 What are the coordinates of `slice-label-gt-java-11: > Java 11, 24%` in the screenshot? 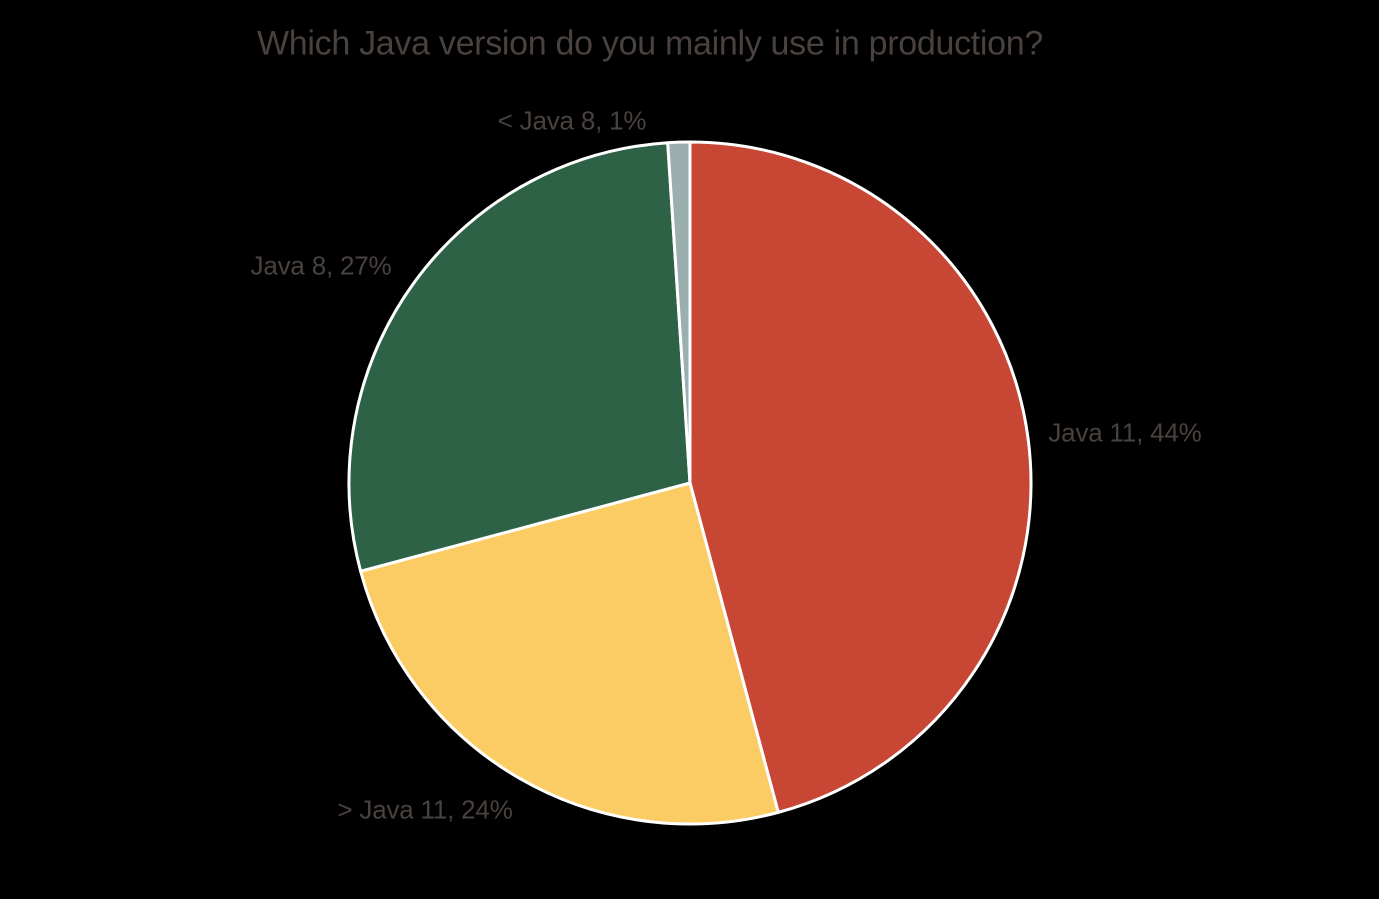 It's located at (425, 809).